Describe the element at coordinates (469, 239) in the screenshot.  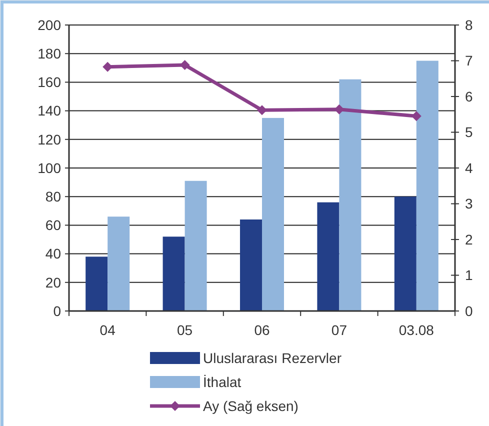
I see `y2-tick-label: 2` at that location.